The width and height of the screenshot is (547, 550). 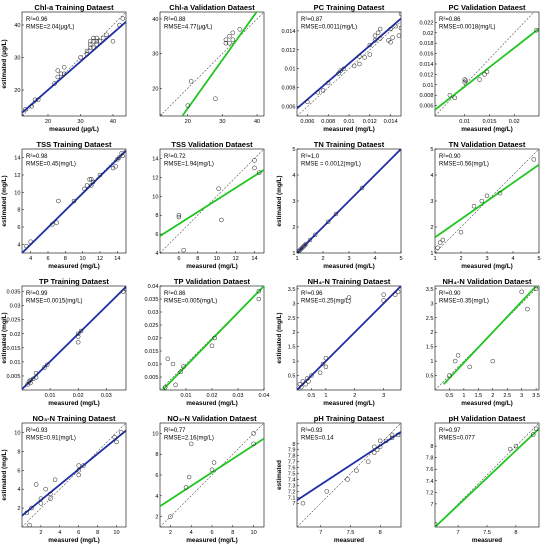 What do you see at coordinates (430, 493) in the screenshot?
I see `y-tick-label: 7.2` at bounding box center [430, 493].